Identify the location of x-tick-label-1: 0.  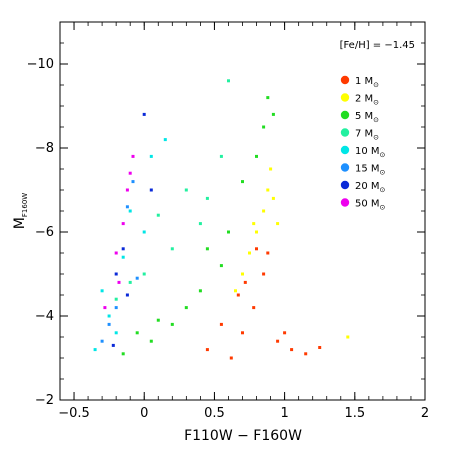
(144, 413).